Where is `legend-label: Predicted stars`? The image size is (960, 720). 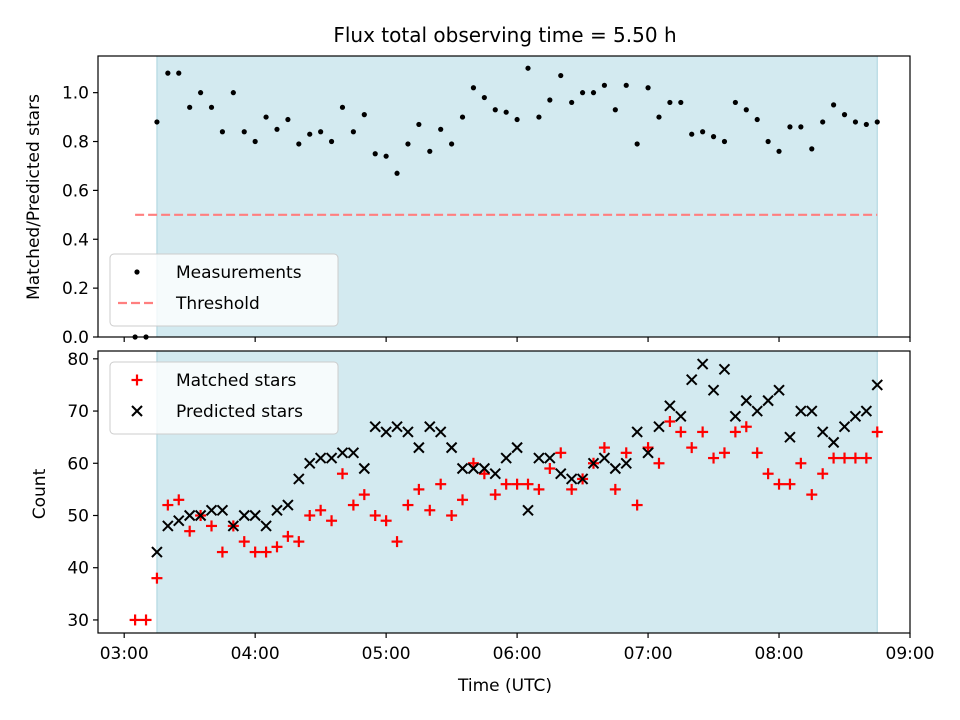 legend-label: Predicted stars is located at coordinates (239, 412).